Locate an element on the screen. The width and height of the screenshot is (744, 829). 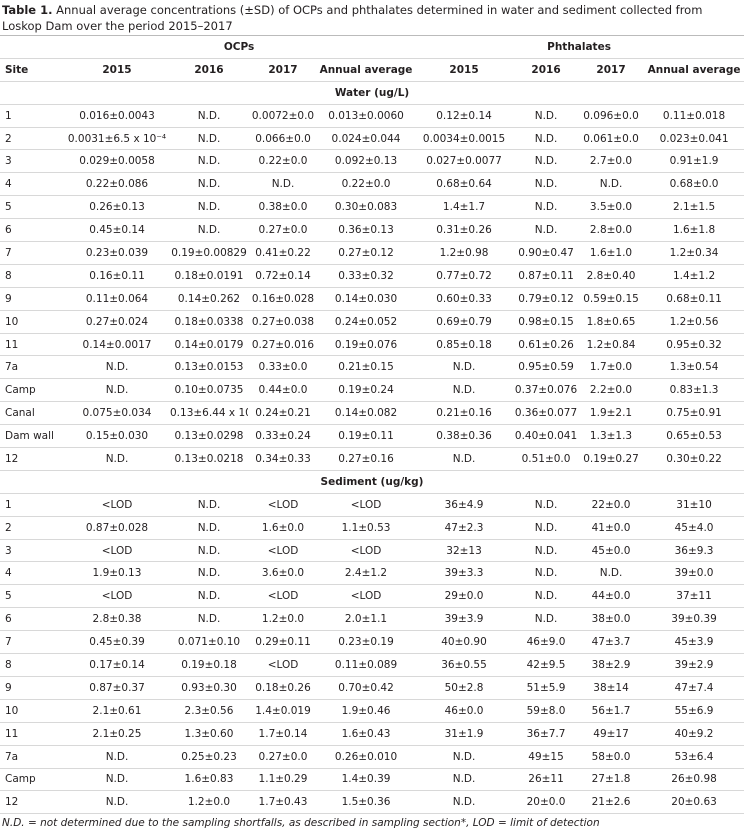
value-cell: 47±3.7 is located at coordinates (611, 642).